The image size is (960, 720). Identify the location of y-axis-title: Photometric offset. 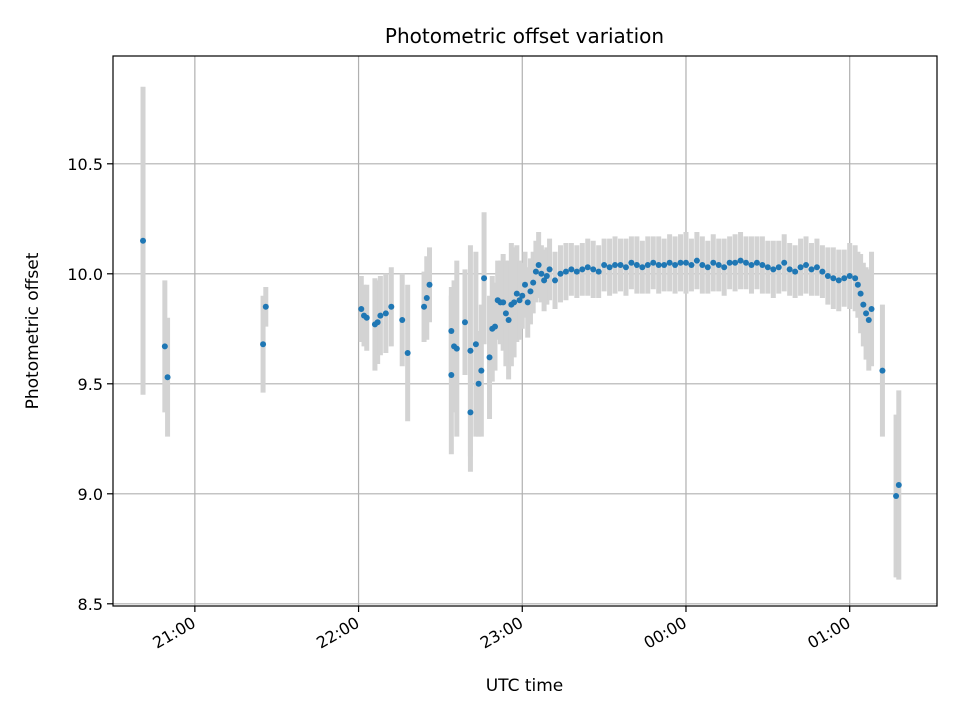
(33, 330).